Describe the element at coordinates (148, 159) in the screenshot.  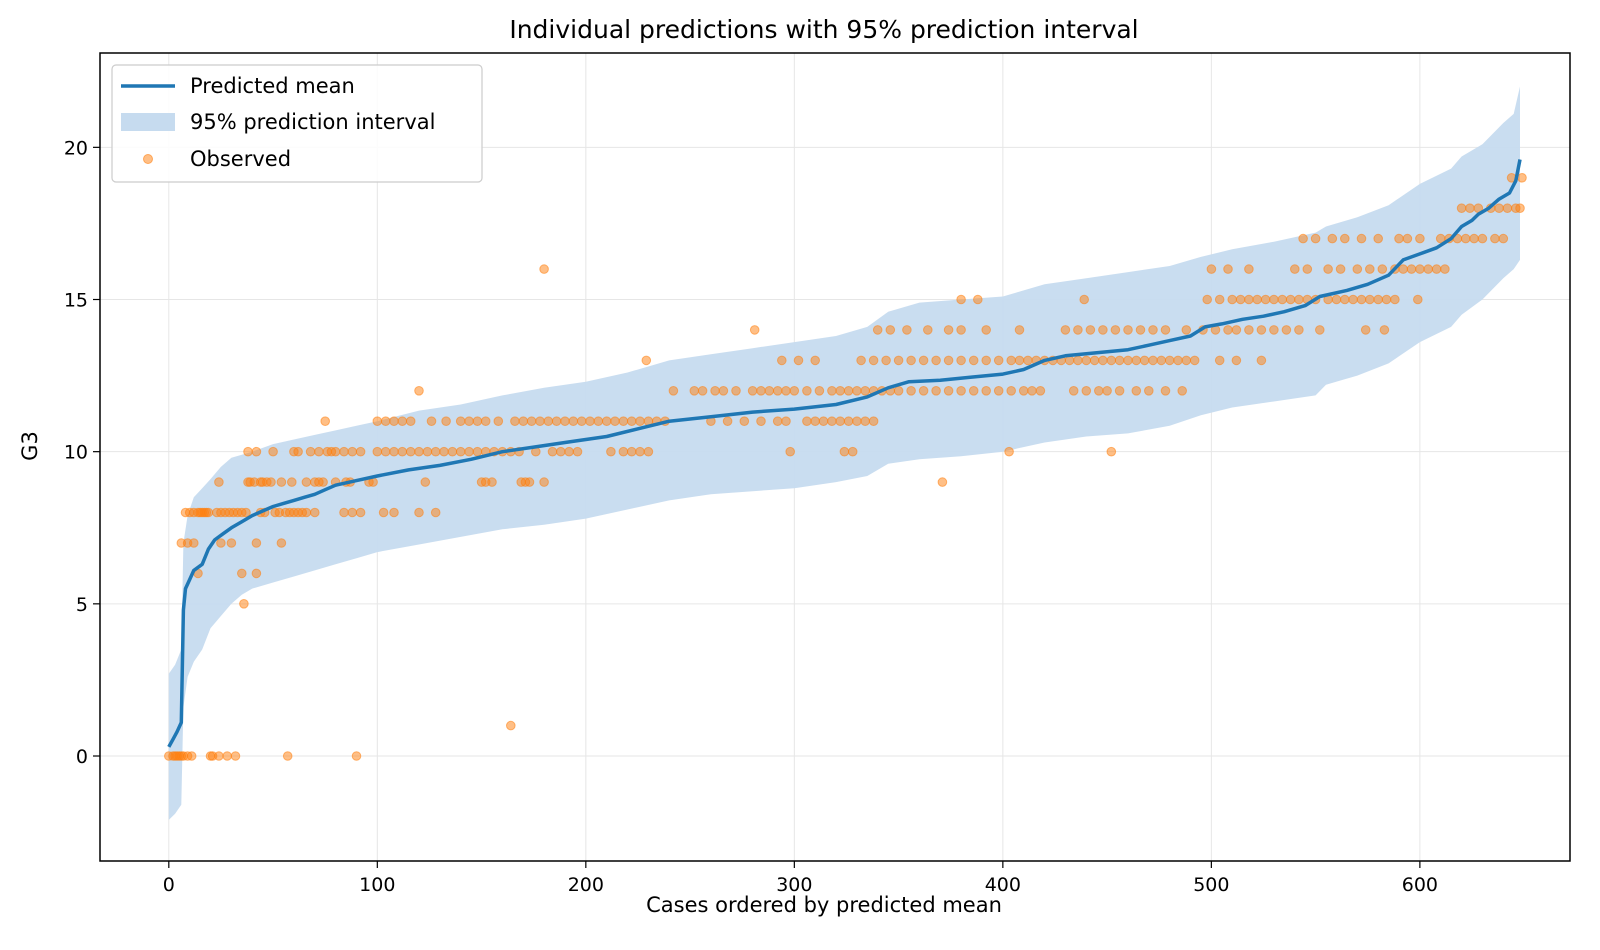
I see `legend-observed-swatch` at that location.